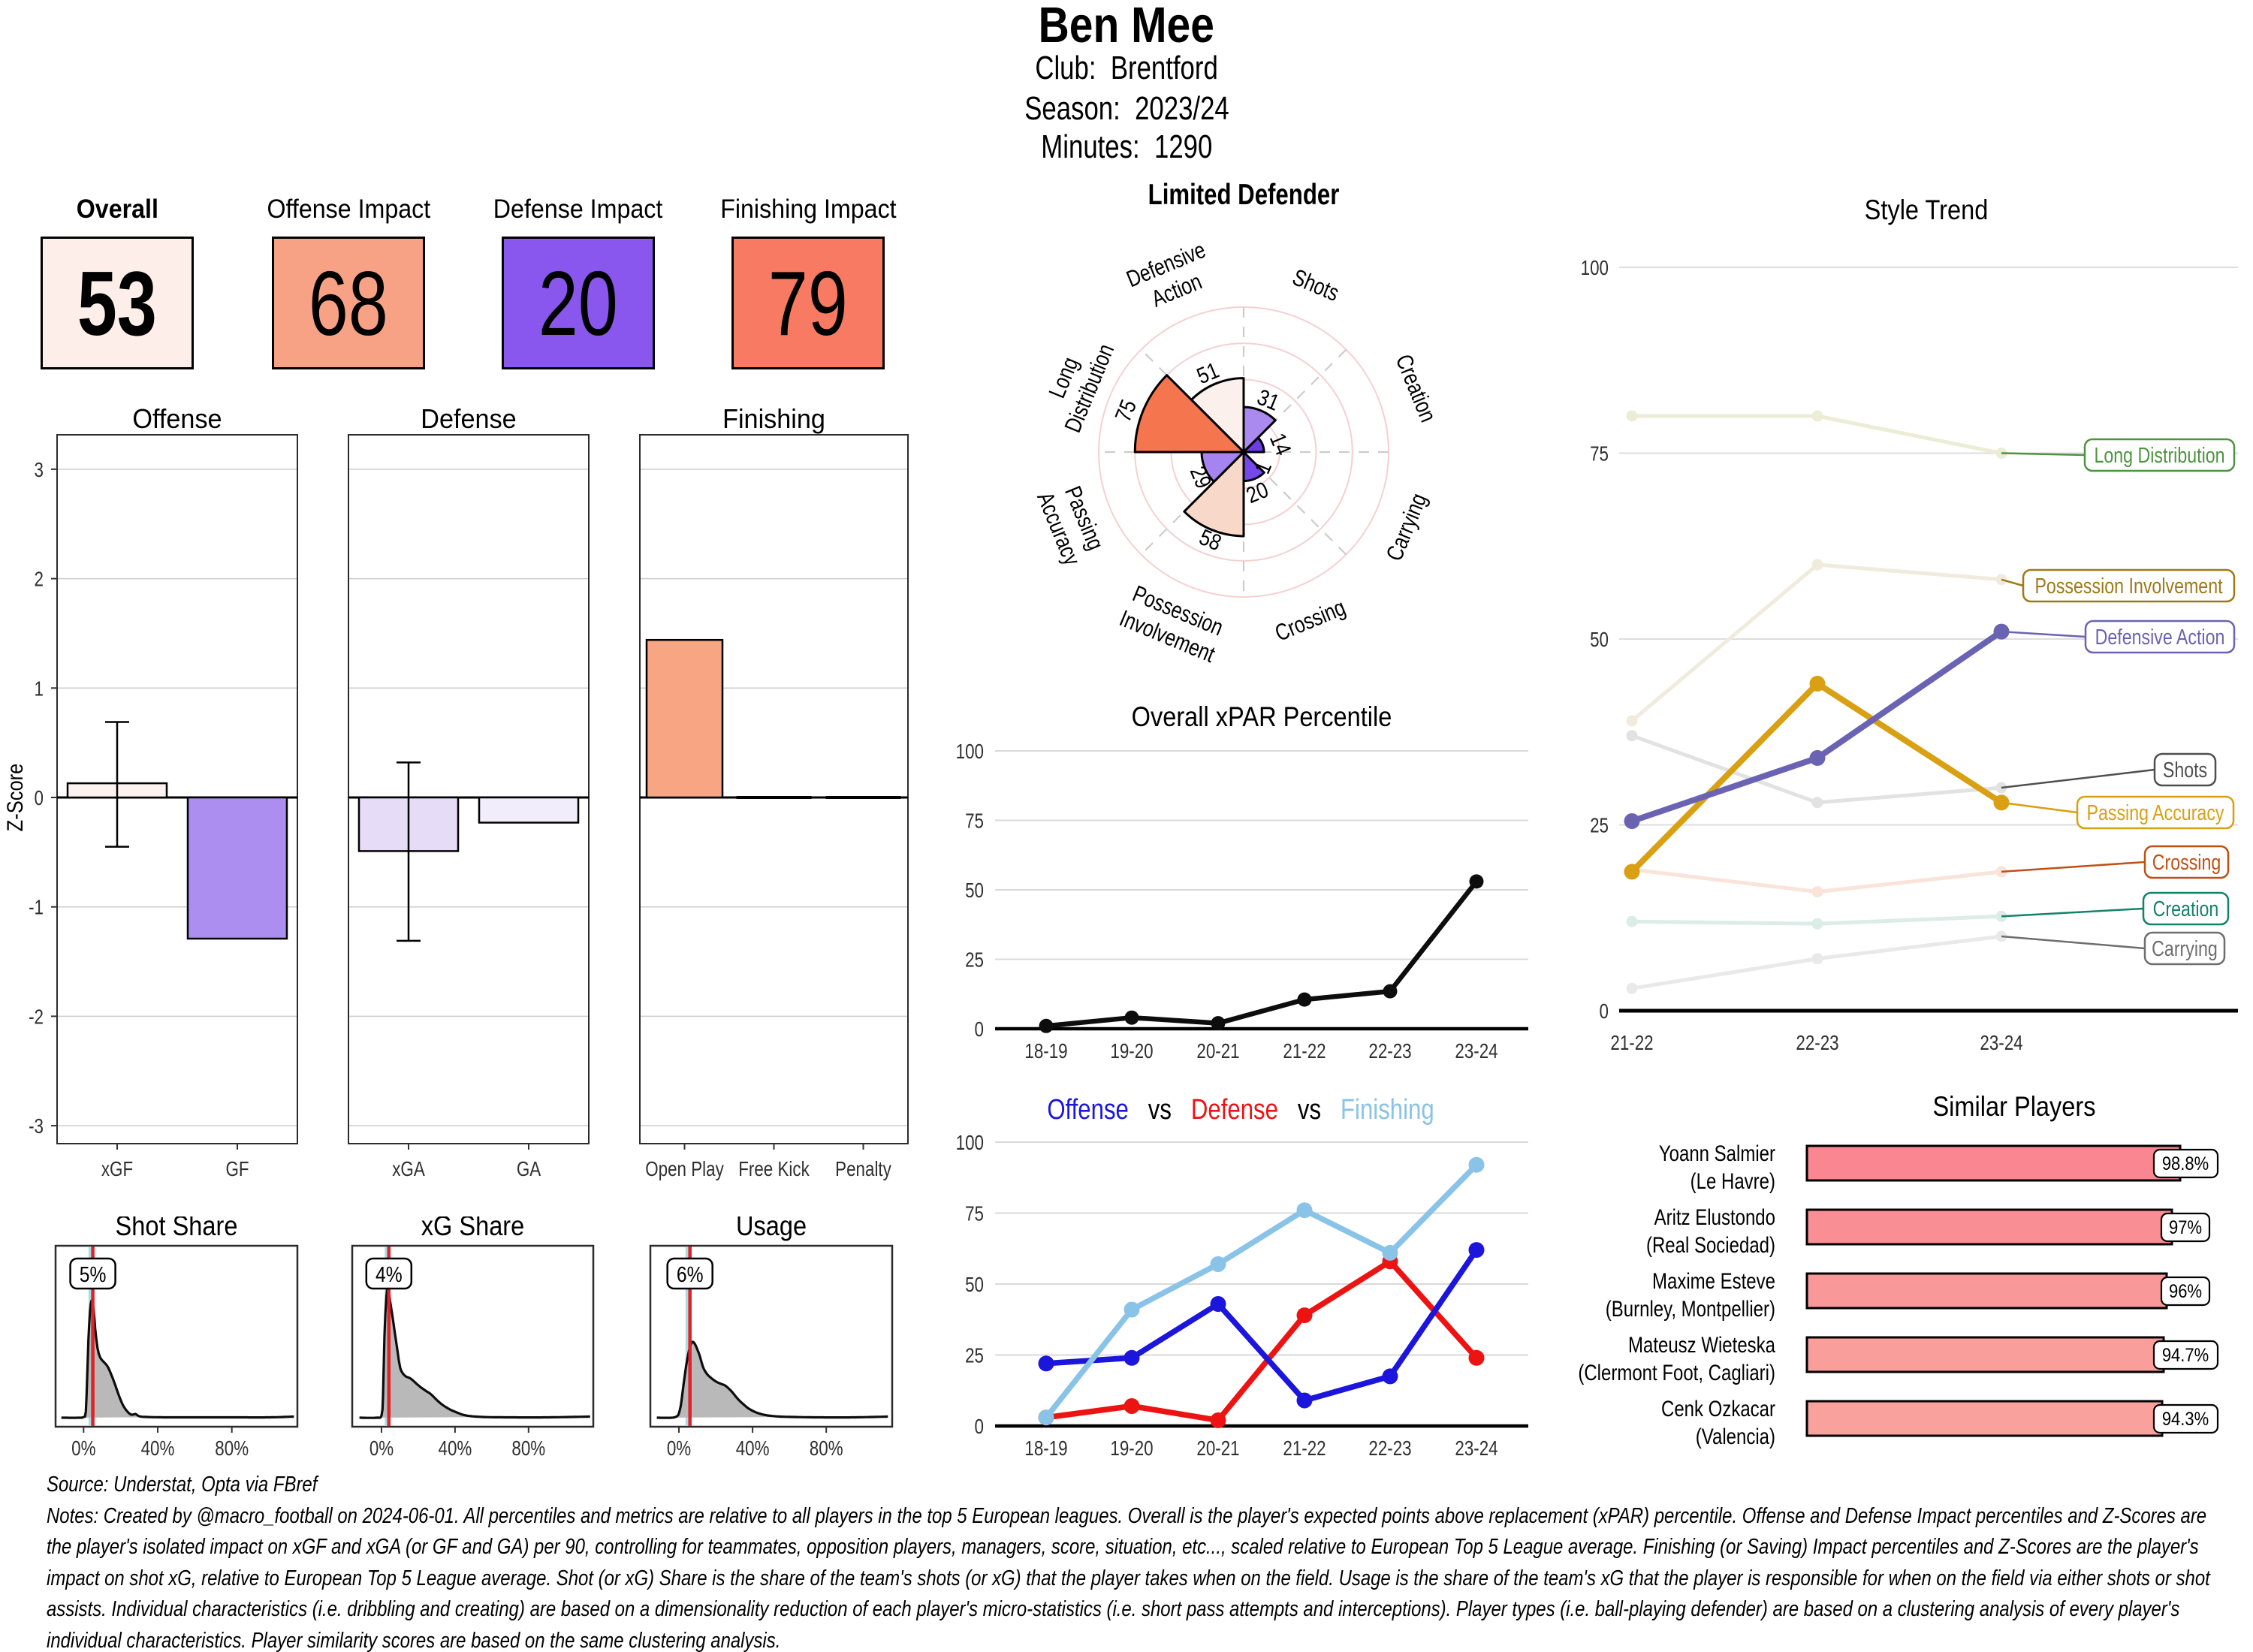 Image resolution: width=2253 pixels, height=1652 pixels. I want to click on svg-text: 3, so click(40, 470).